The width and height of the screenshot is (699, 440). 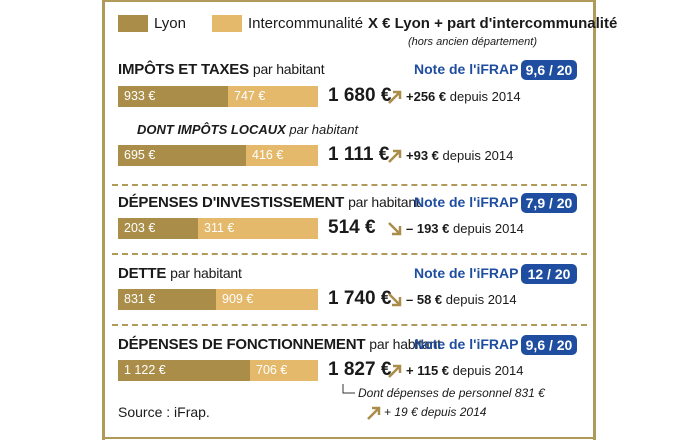 What do you see at coordinates (594, 220) in the screenshot?
I see `frame-right-border` at bounding box center [594, 220].